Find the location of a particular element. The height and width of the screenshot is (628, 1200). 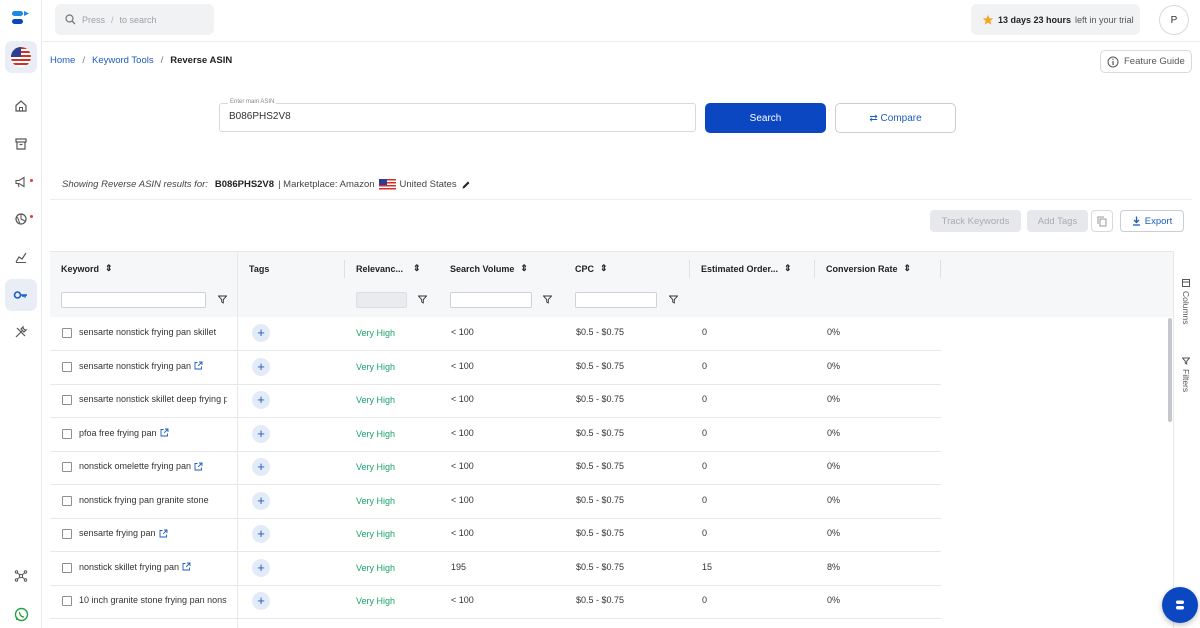

breadcrumb-keyword-tools: Keyword Tools is located at coordinates (122, 60).